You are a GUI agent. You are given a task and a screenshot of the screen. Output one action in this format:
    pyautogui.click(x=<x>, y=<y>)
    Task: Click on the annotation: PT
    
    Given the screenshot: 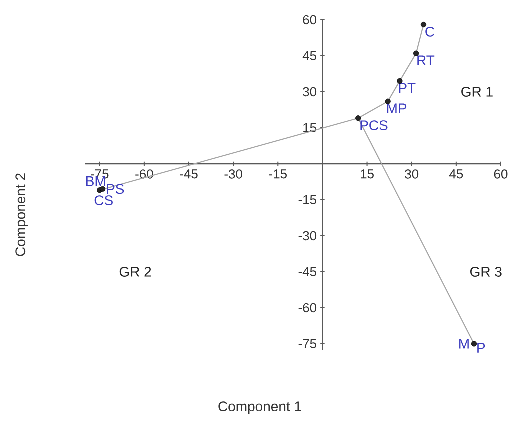 What is the action you would take?
    pyautogui.click(x=407, y=88)
    